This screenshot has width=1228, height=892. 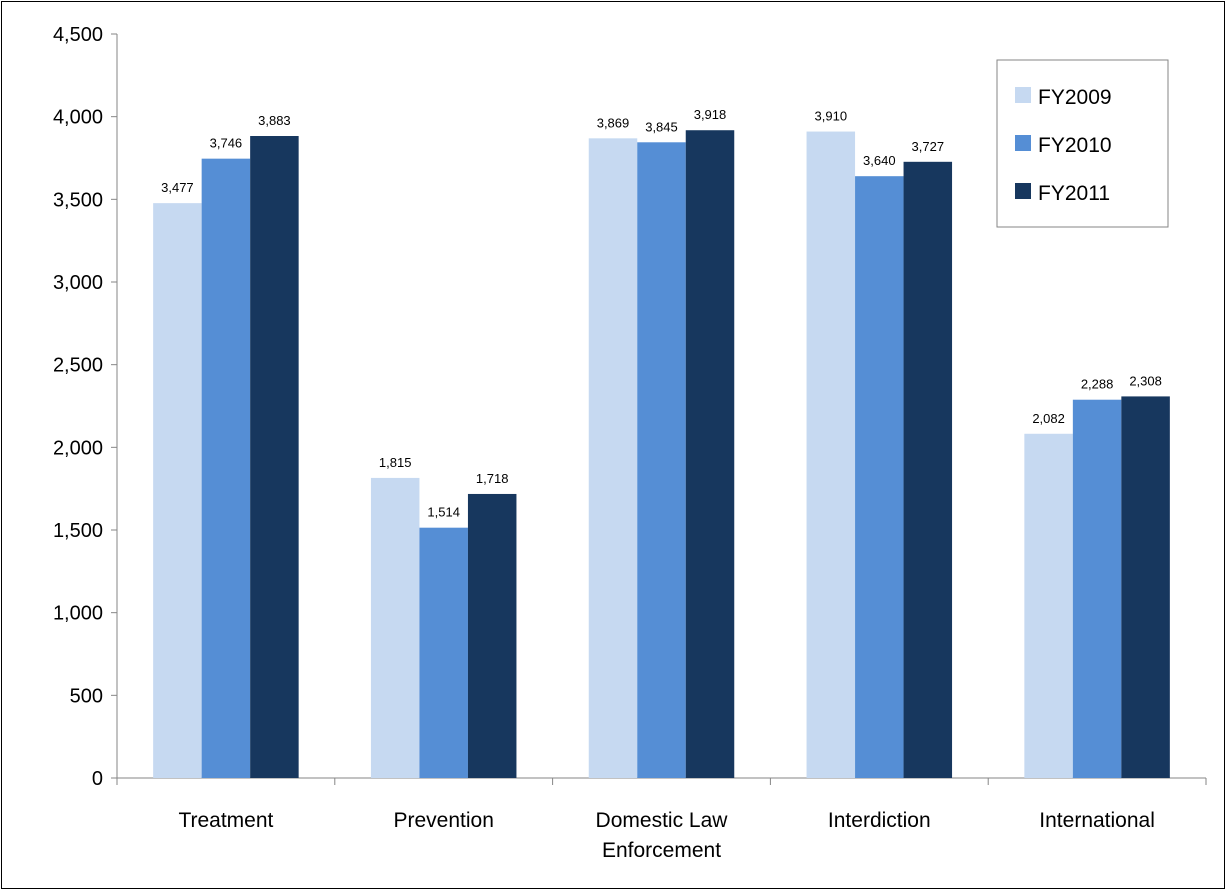 What do you see at coordinates (86, 696) in the screenshot?
I see `y-tick-label: 500` at bounding box center [86, 696].